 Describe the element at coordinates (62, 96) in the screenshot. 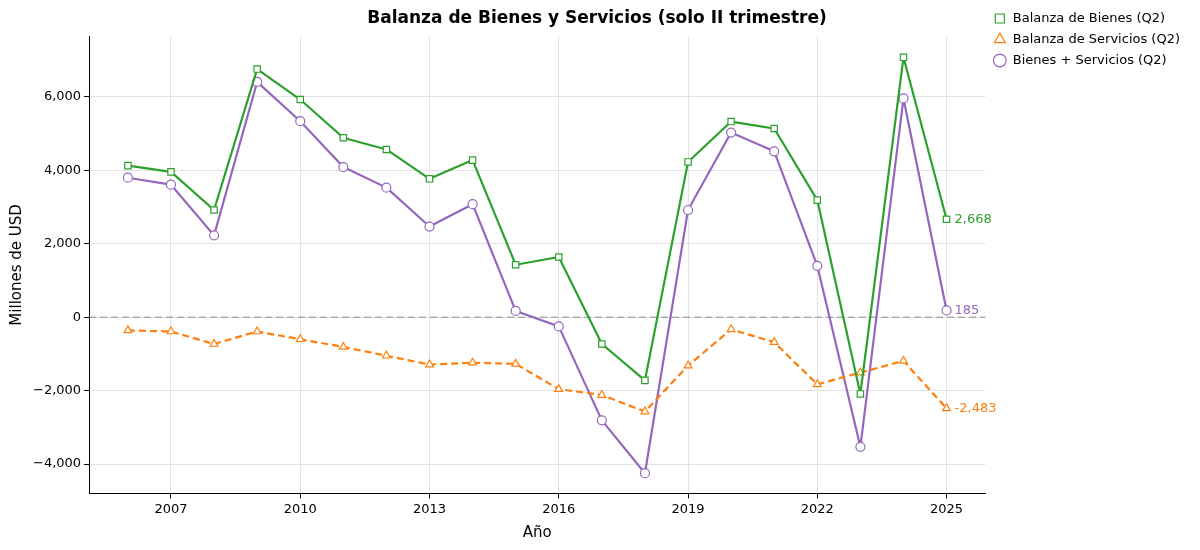

I see `y-tick-label: 6,000` at that location.